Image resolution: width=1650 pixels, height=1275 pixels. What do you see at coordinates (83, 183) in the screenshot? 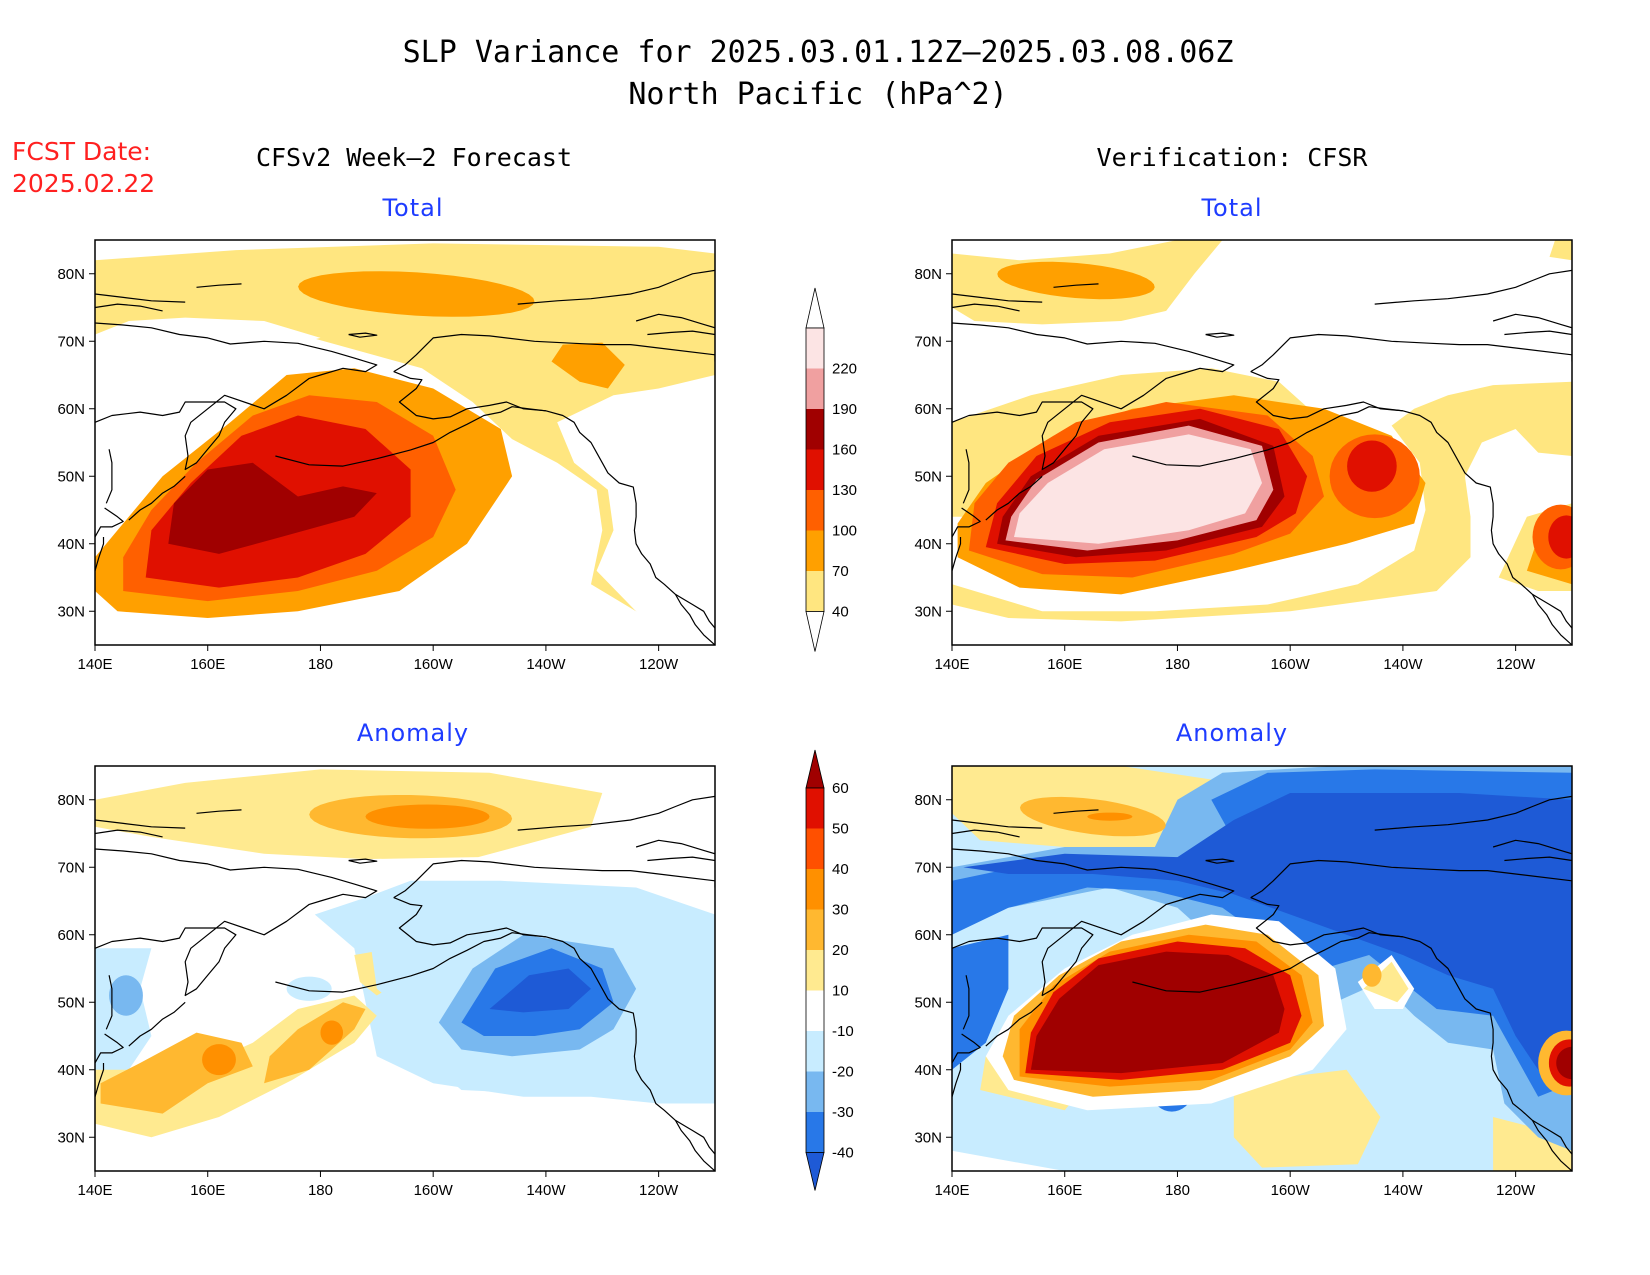
I see `fcst-date-value: 2025.02.22` at bounding box center [83, 183].